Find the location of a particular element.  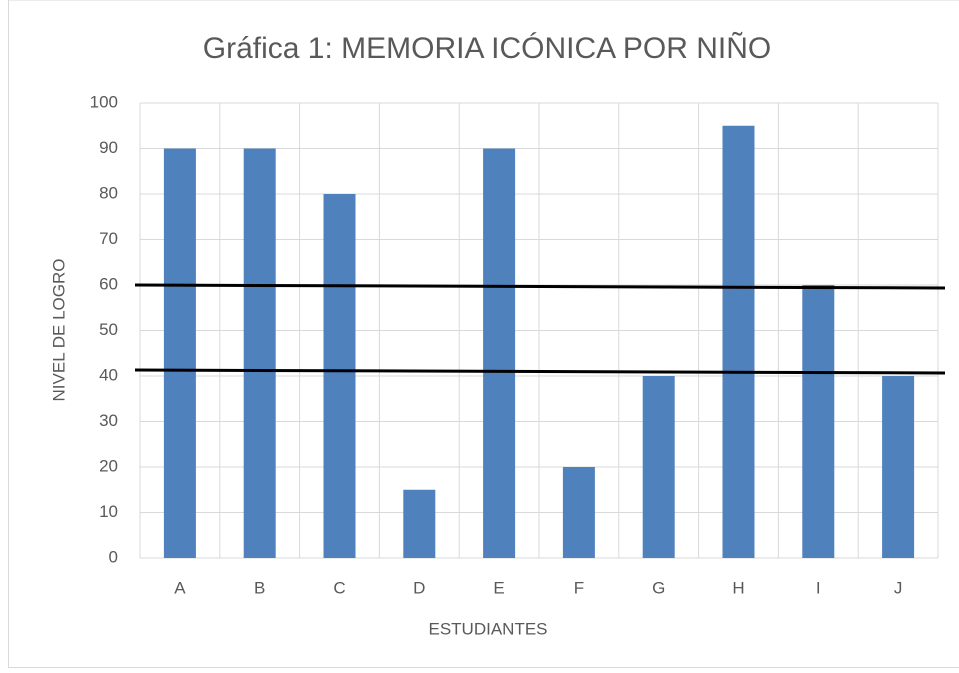

y-tick-label: 100 is located at coordinates (104, 101).